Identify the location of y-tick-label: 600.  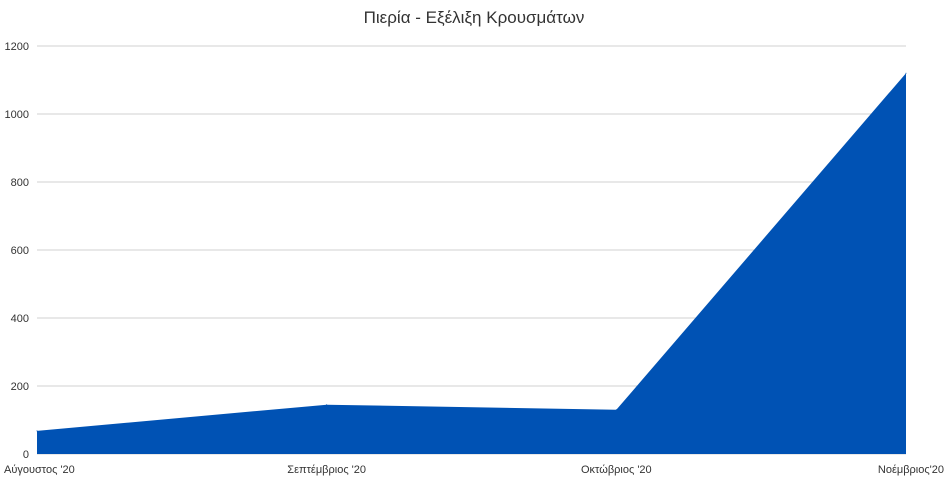
(20, 251).